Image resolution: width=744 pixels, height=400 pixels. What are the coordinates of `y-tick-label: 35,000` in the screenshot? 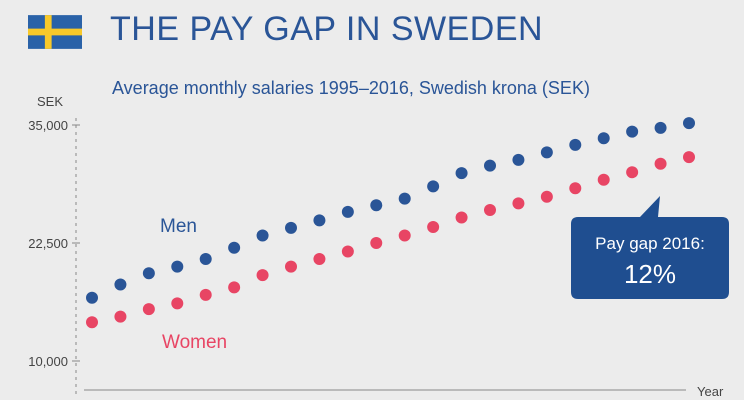 It's located at (48, 125).